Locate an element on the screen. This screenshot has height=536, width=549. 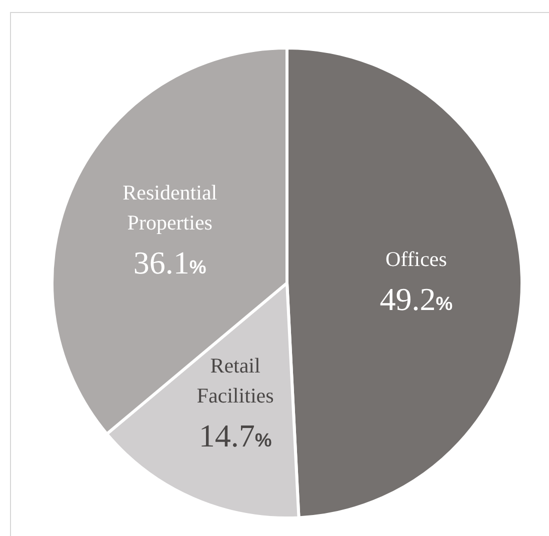
data-label: 36.1% is located at coordinates (169, 262).